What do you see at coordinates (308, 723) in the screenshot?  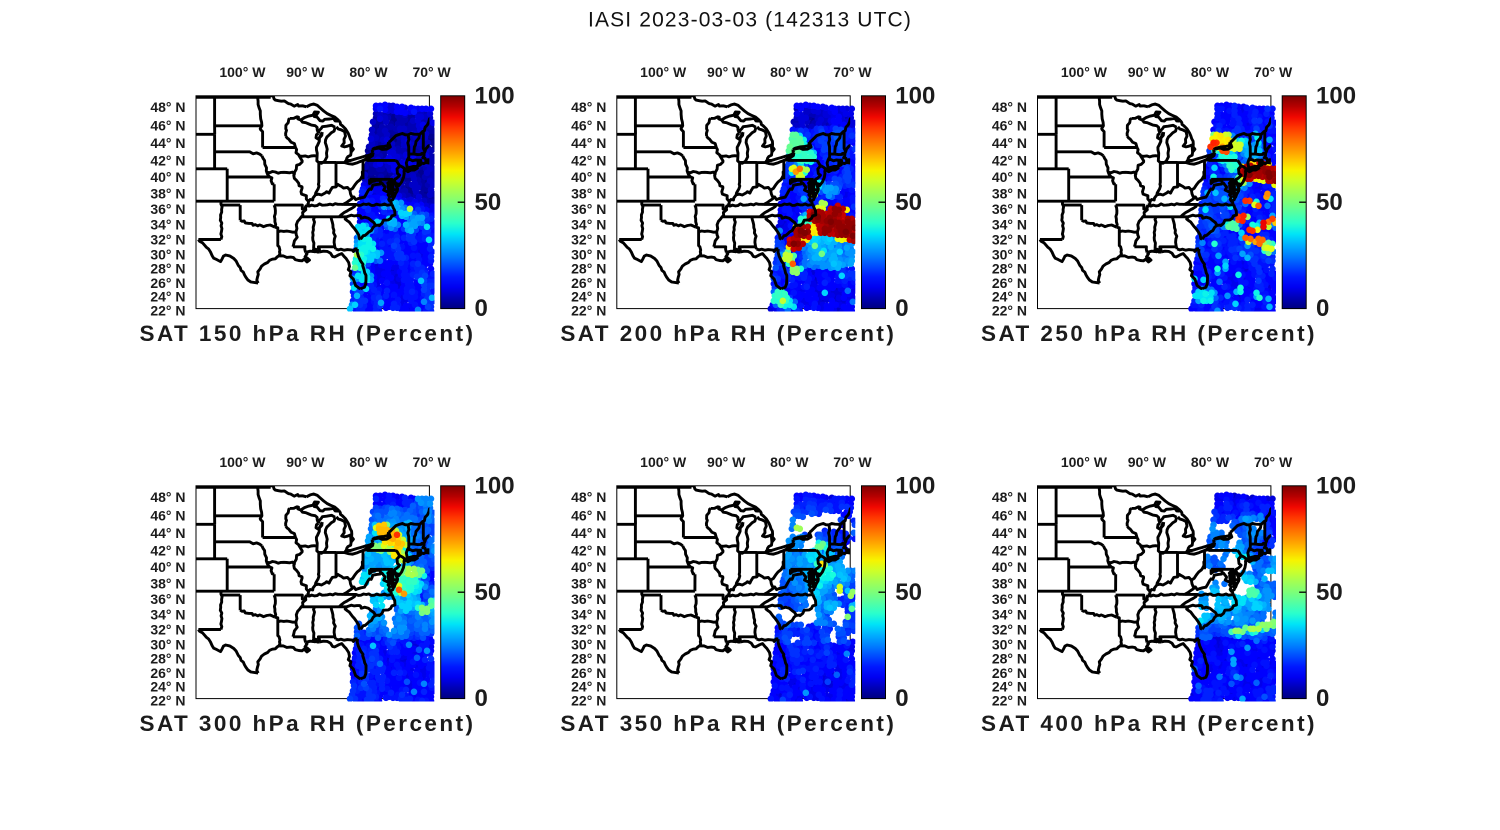 I see `svg-text: SAT 300 hPa RH (Percent)` at bounding box center [308, 723].